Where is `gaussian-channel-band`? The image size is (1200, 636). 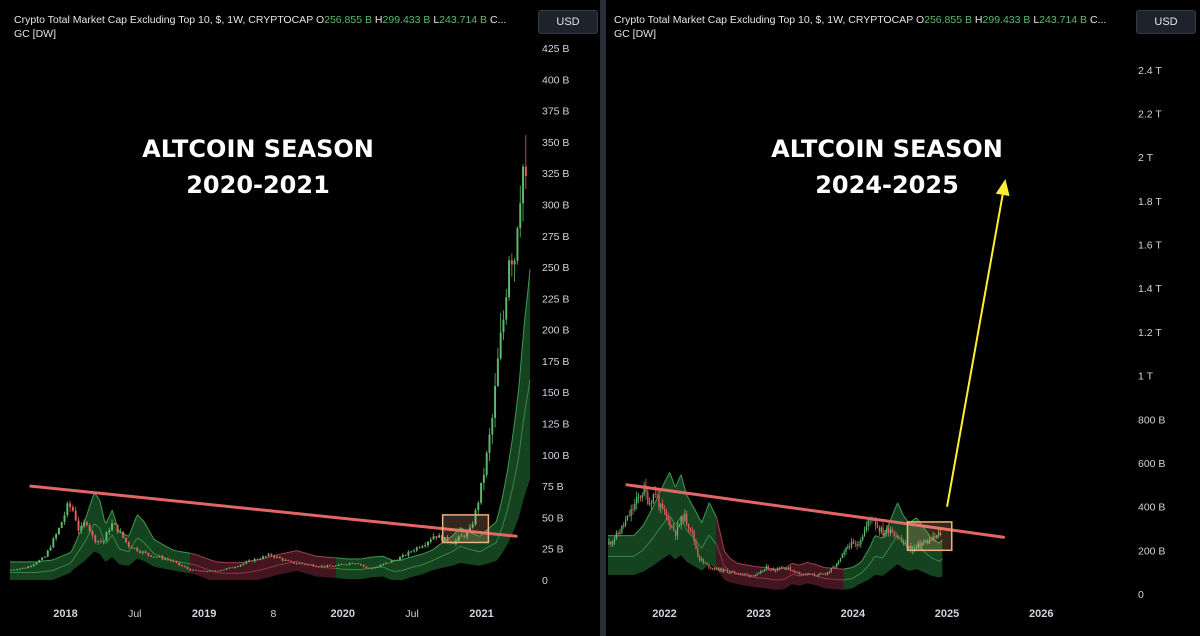 gaussian-channel-band is located at coordinates (780, 553).